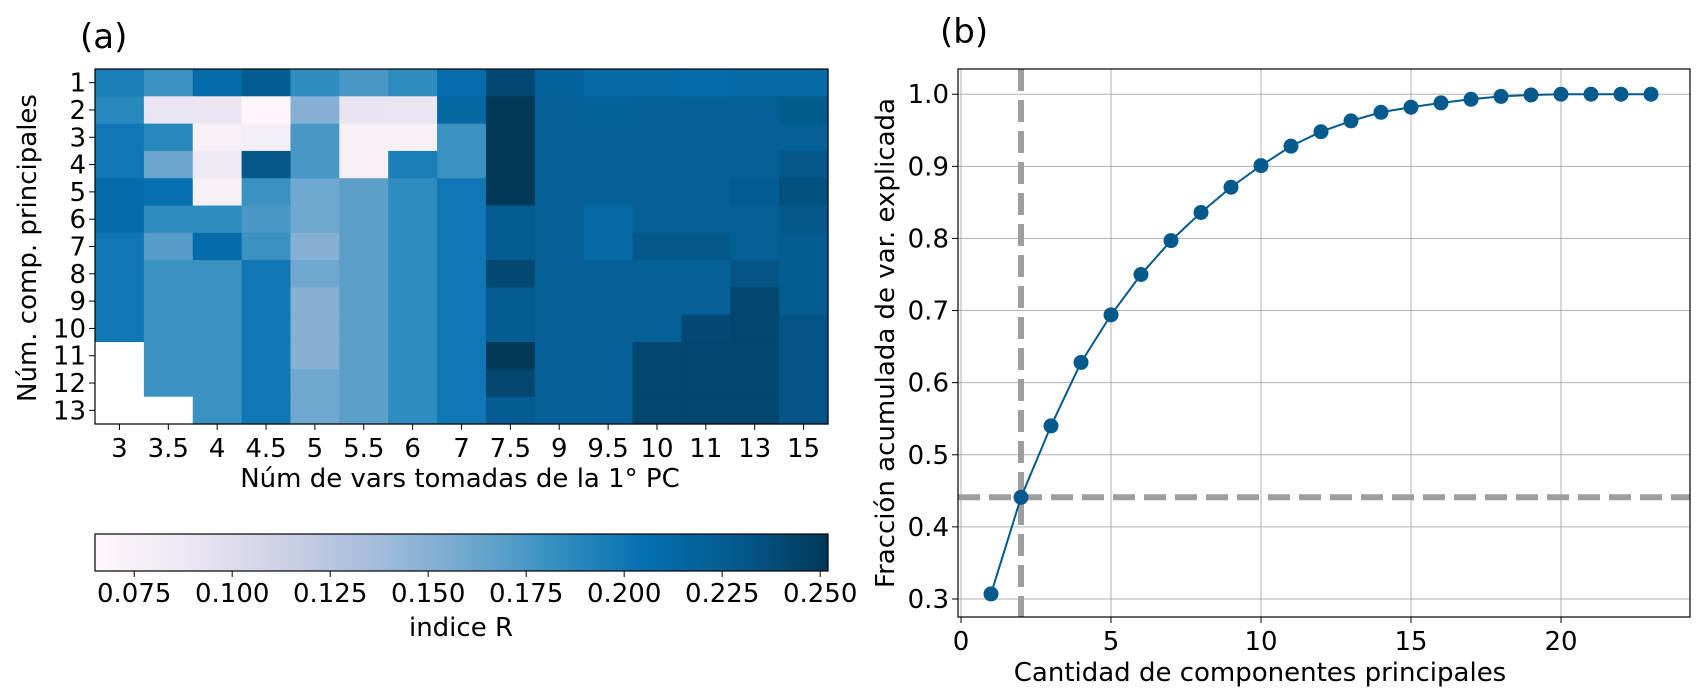 The width and height of the screenshot is (1700, 700). Describe the element at coordinates (803, 449) in the screenshot. I see `heatmap-x-tick-label: 15` at that location.